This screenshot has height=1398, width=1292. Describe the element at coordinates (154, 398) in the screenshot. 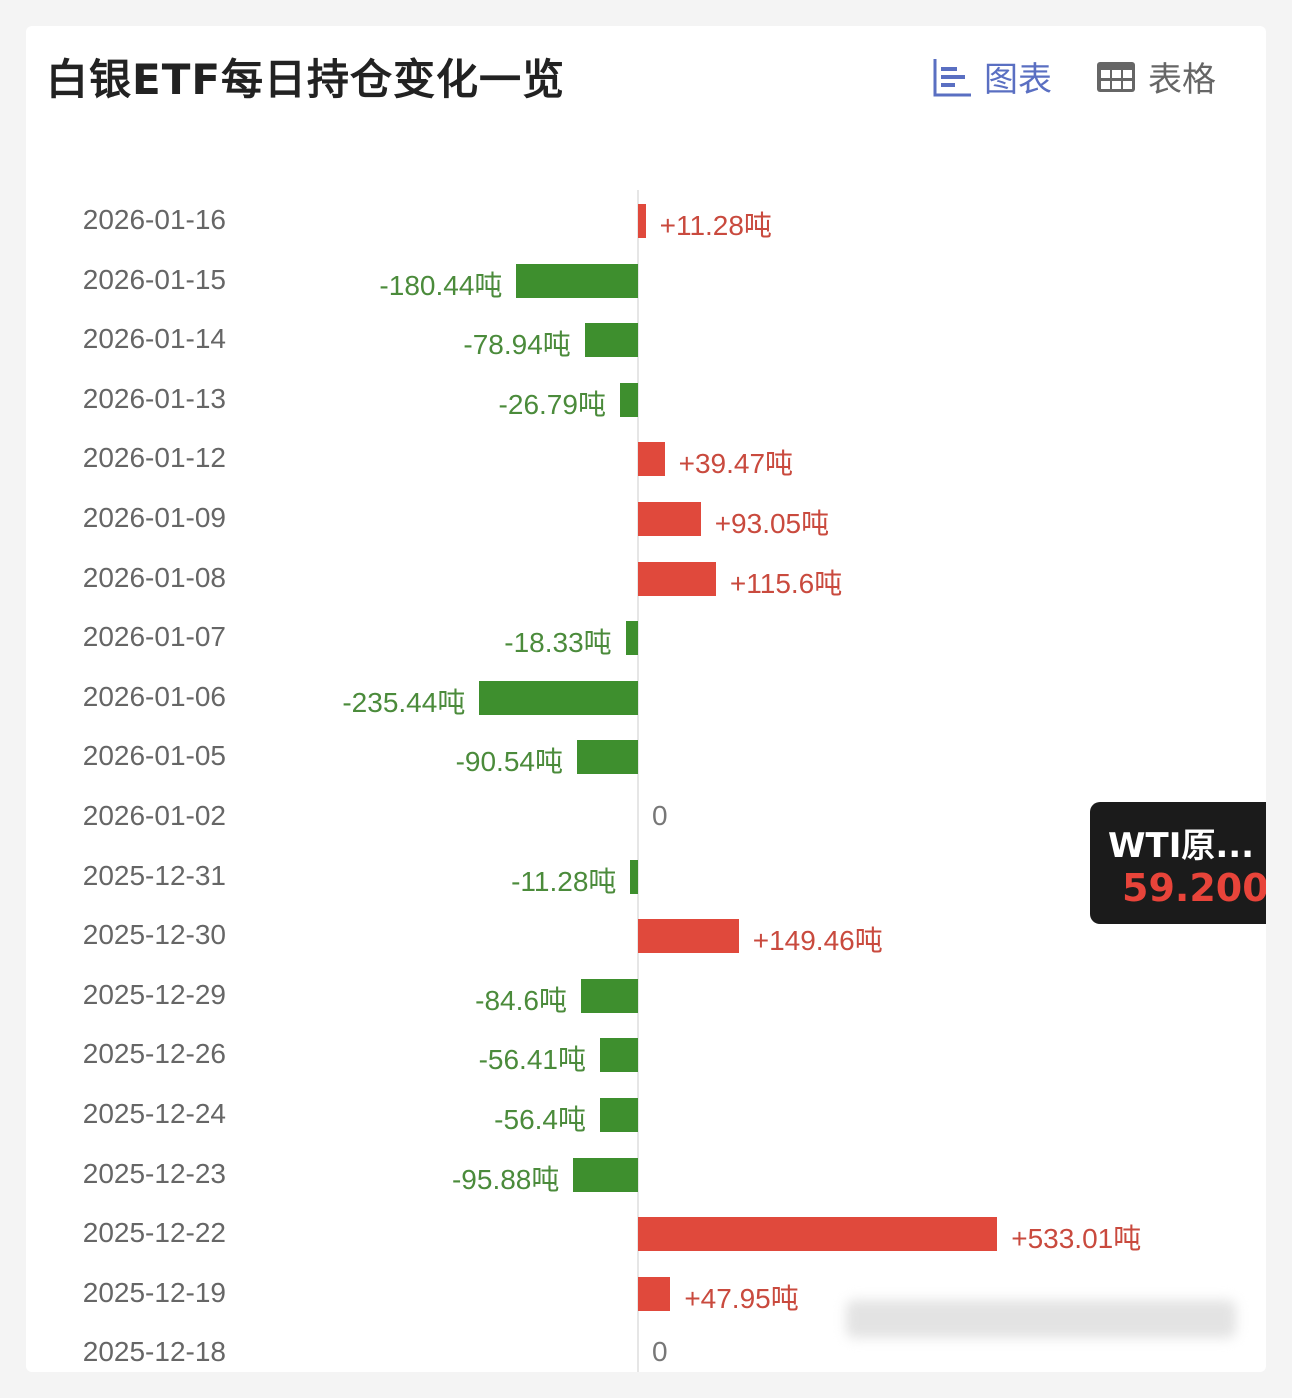

I see `category-label: 2026-01-13` at that location.